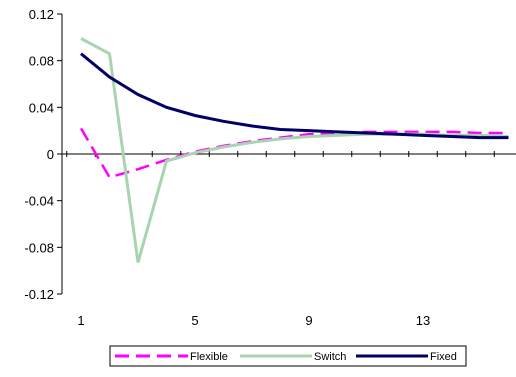 Image resolution: width=516 pixels, height=377 pixels. What do you see at coordinates (39, 294) in the screenshot?
I see `y-tick-label: -0.12` at bounding box center [39, 294].